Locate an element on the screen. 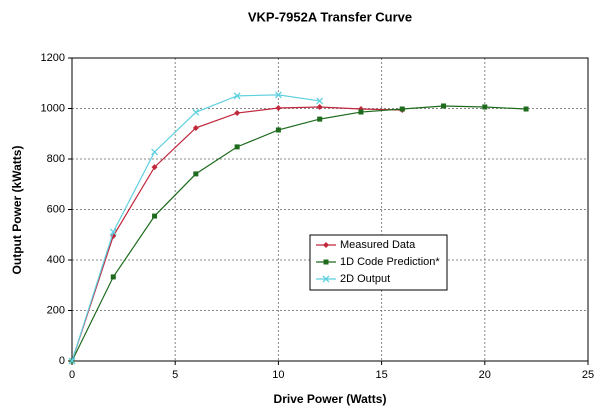 The width and height of the screenshot is (601, 411). x-tick-label: 10 is located at coordinates (278, 375).